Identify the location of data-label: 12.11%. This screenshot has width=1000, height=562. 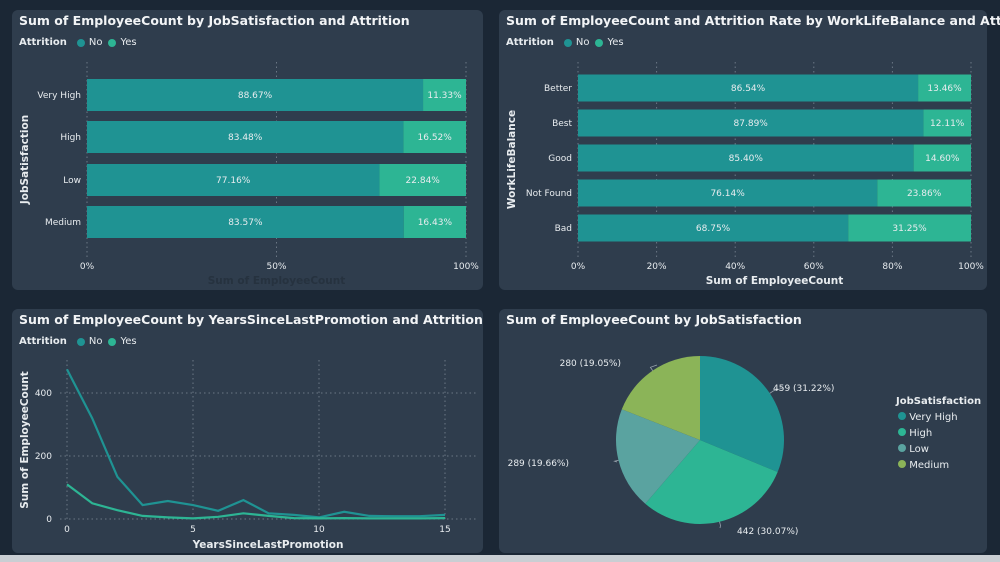
(947, 124).